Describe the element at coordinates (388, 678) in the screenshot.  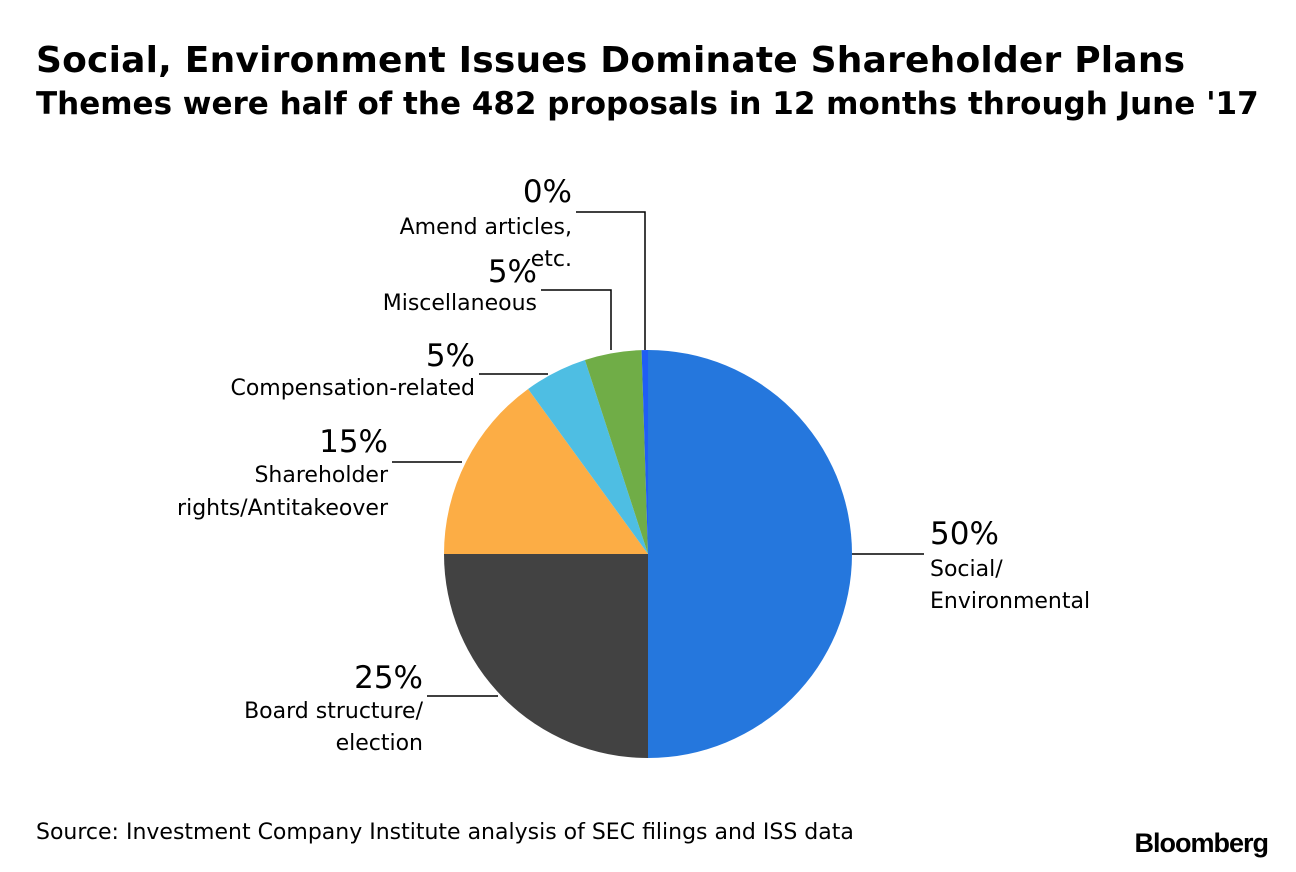
I see `slice-percent-label-1: 25%` at that location.